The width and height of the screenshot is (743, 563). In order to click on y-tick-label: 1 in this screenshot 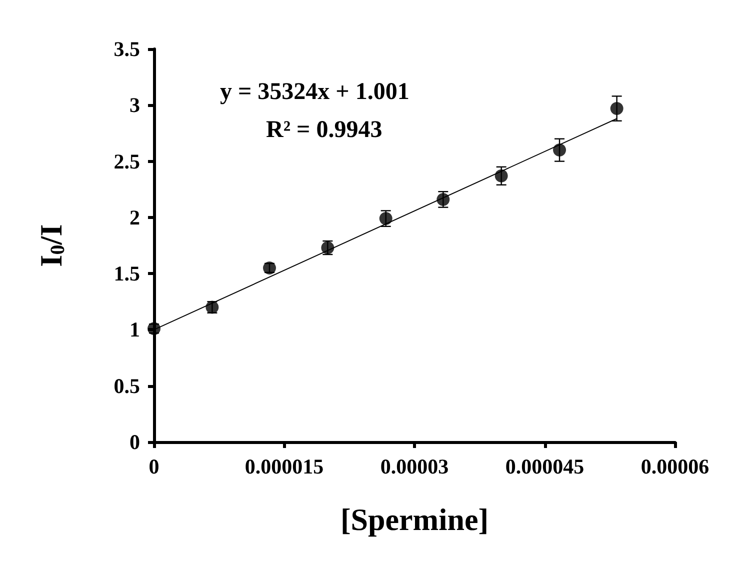, I will do `click(135, 330)`.